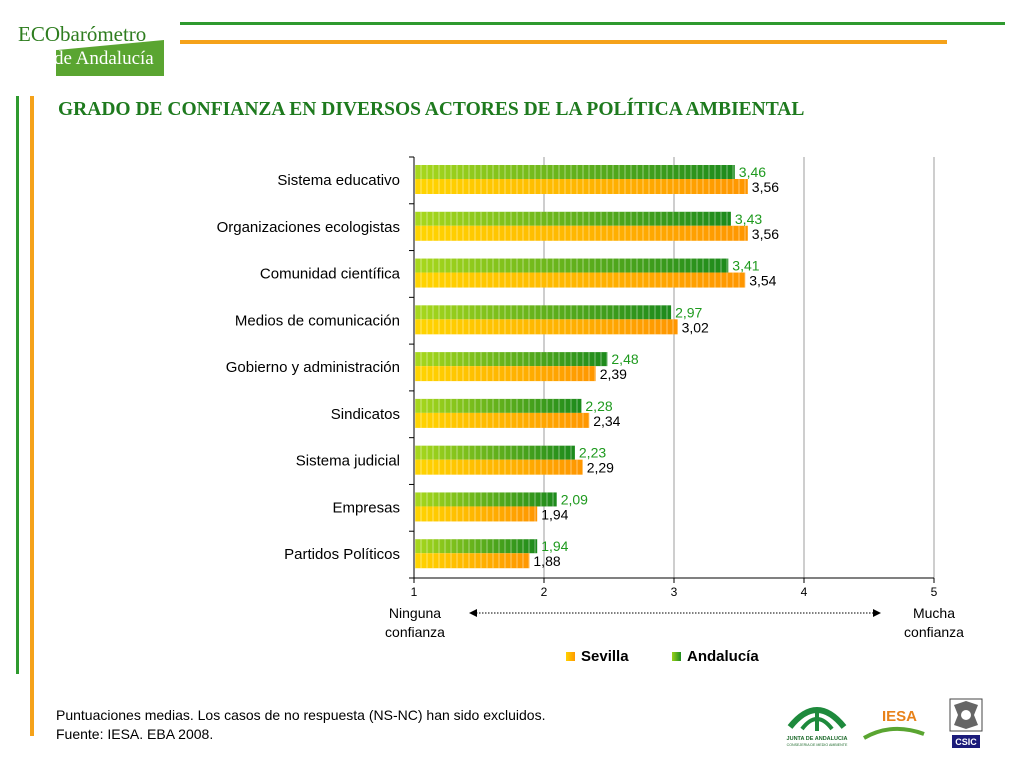 Image resolution: width=1024 pixels, height=768 pixels. What do you see at coordinates (966, 715) in the screenshot?
I see `csic-emblem-center` at bounding box center [966, 715].